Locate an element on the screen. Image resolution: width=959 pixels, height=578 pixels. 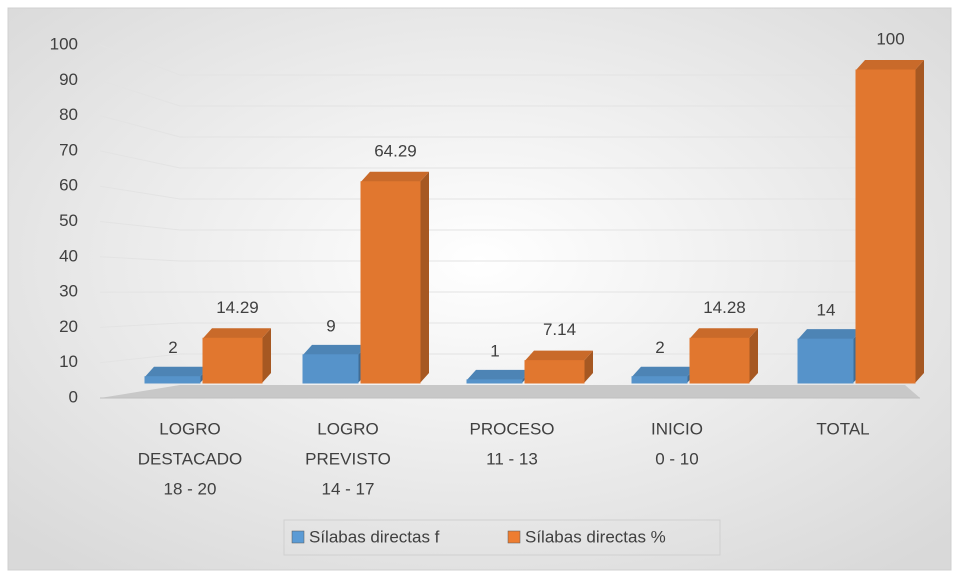
x-tick-label: 18 - 20 is located at coordinates (190, 488).